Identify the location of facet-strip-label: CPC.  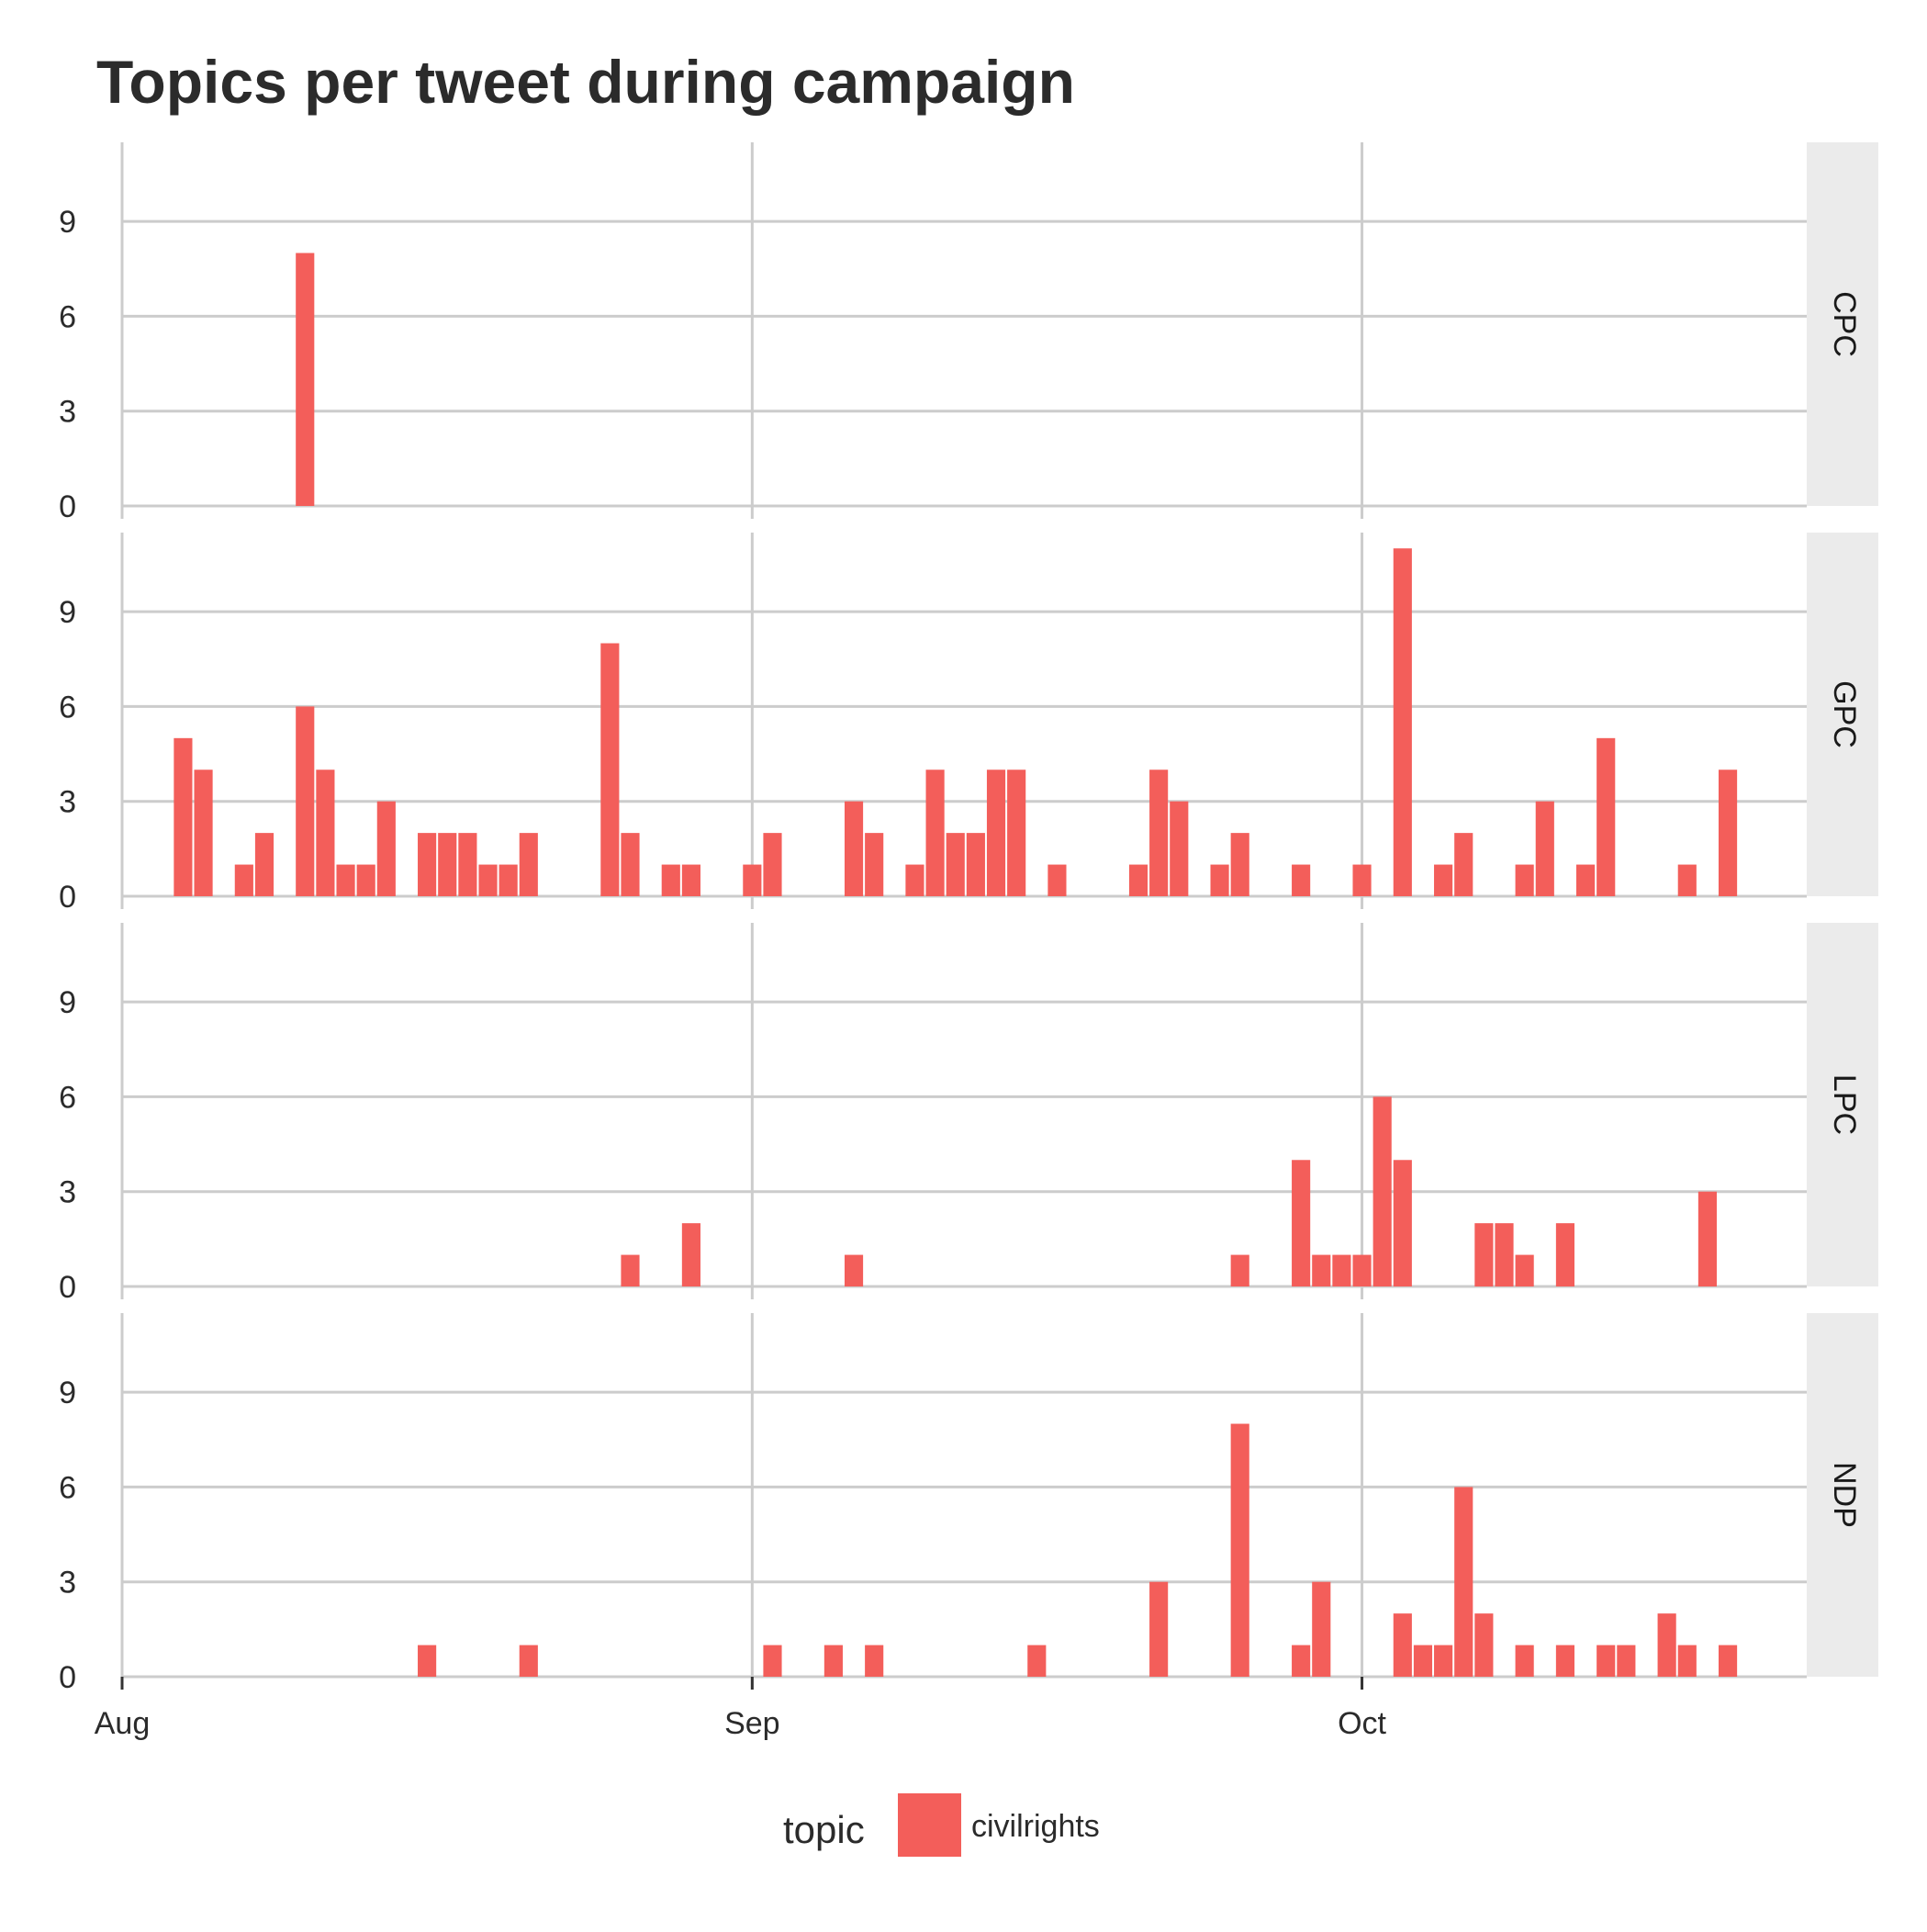
(1845, 324).